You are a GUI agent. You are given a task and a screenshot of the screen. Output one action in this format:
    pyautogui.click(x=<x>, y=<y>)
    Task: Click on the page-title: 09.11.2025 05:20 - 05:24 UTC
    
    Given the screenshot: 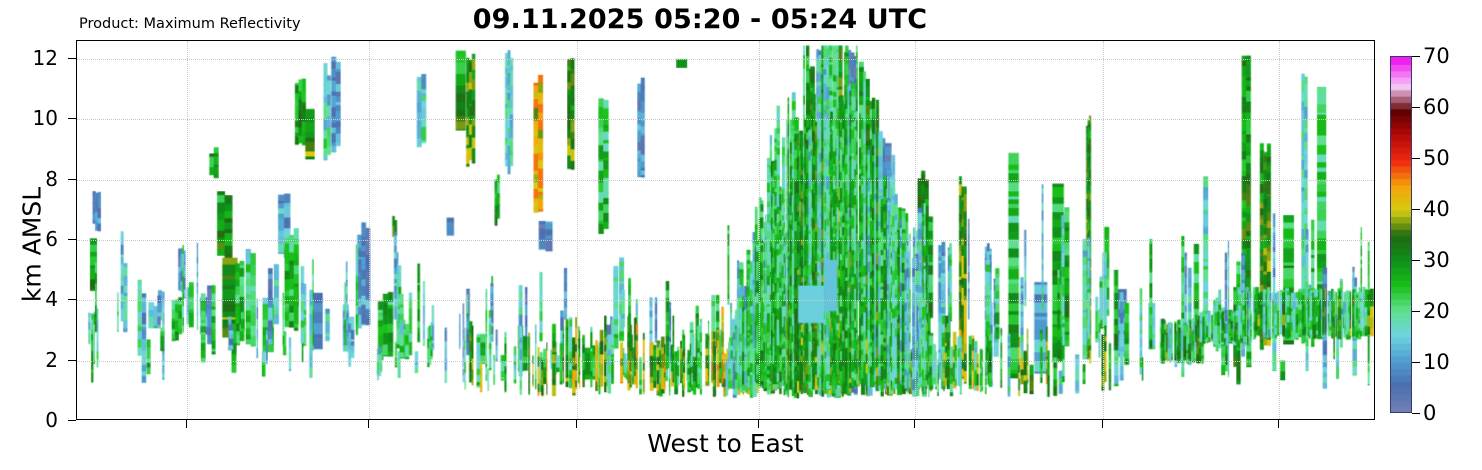 What is the action you would take?
    pyautogui.click(x=700, y=19)
    